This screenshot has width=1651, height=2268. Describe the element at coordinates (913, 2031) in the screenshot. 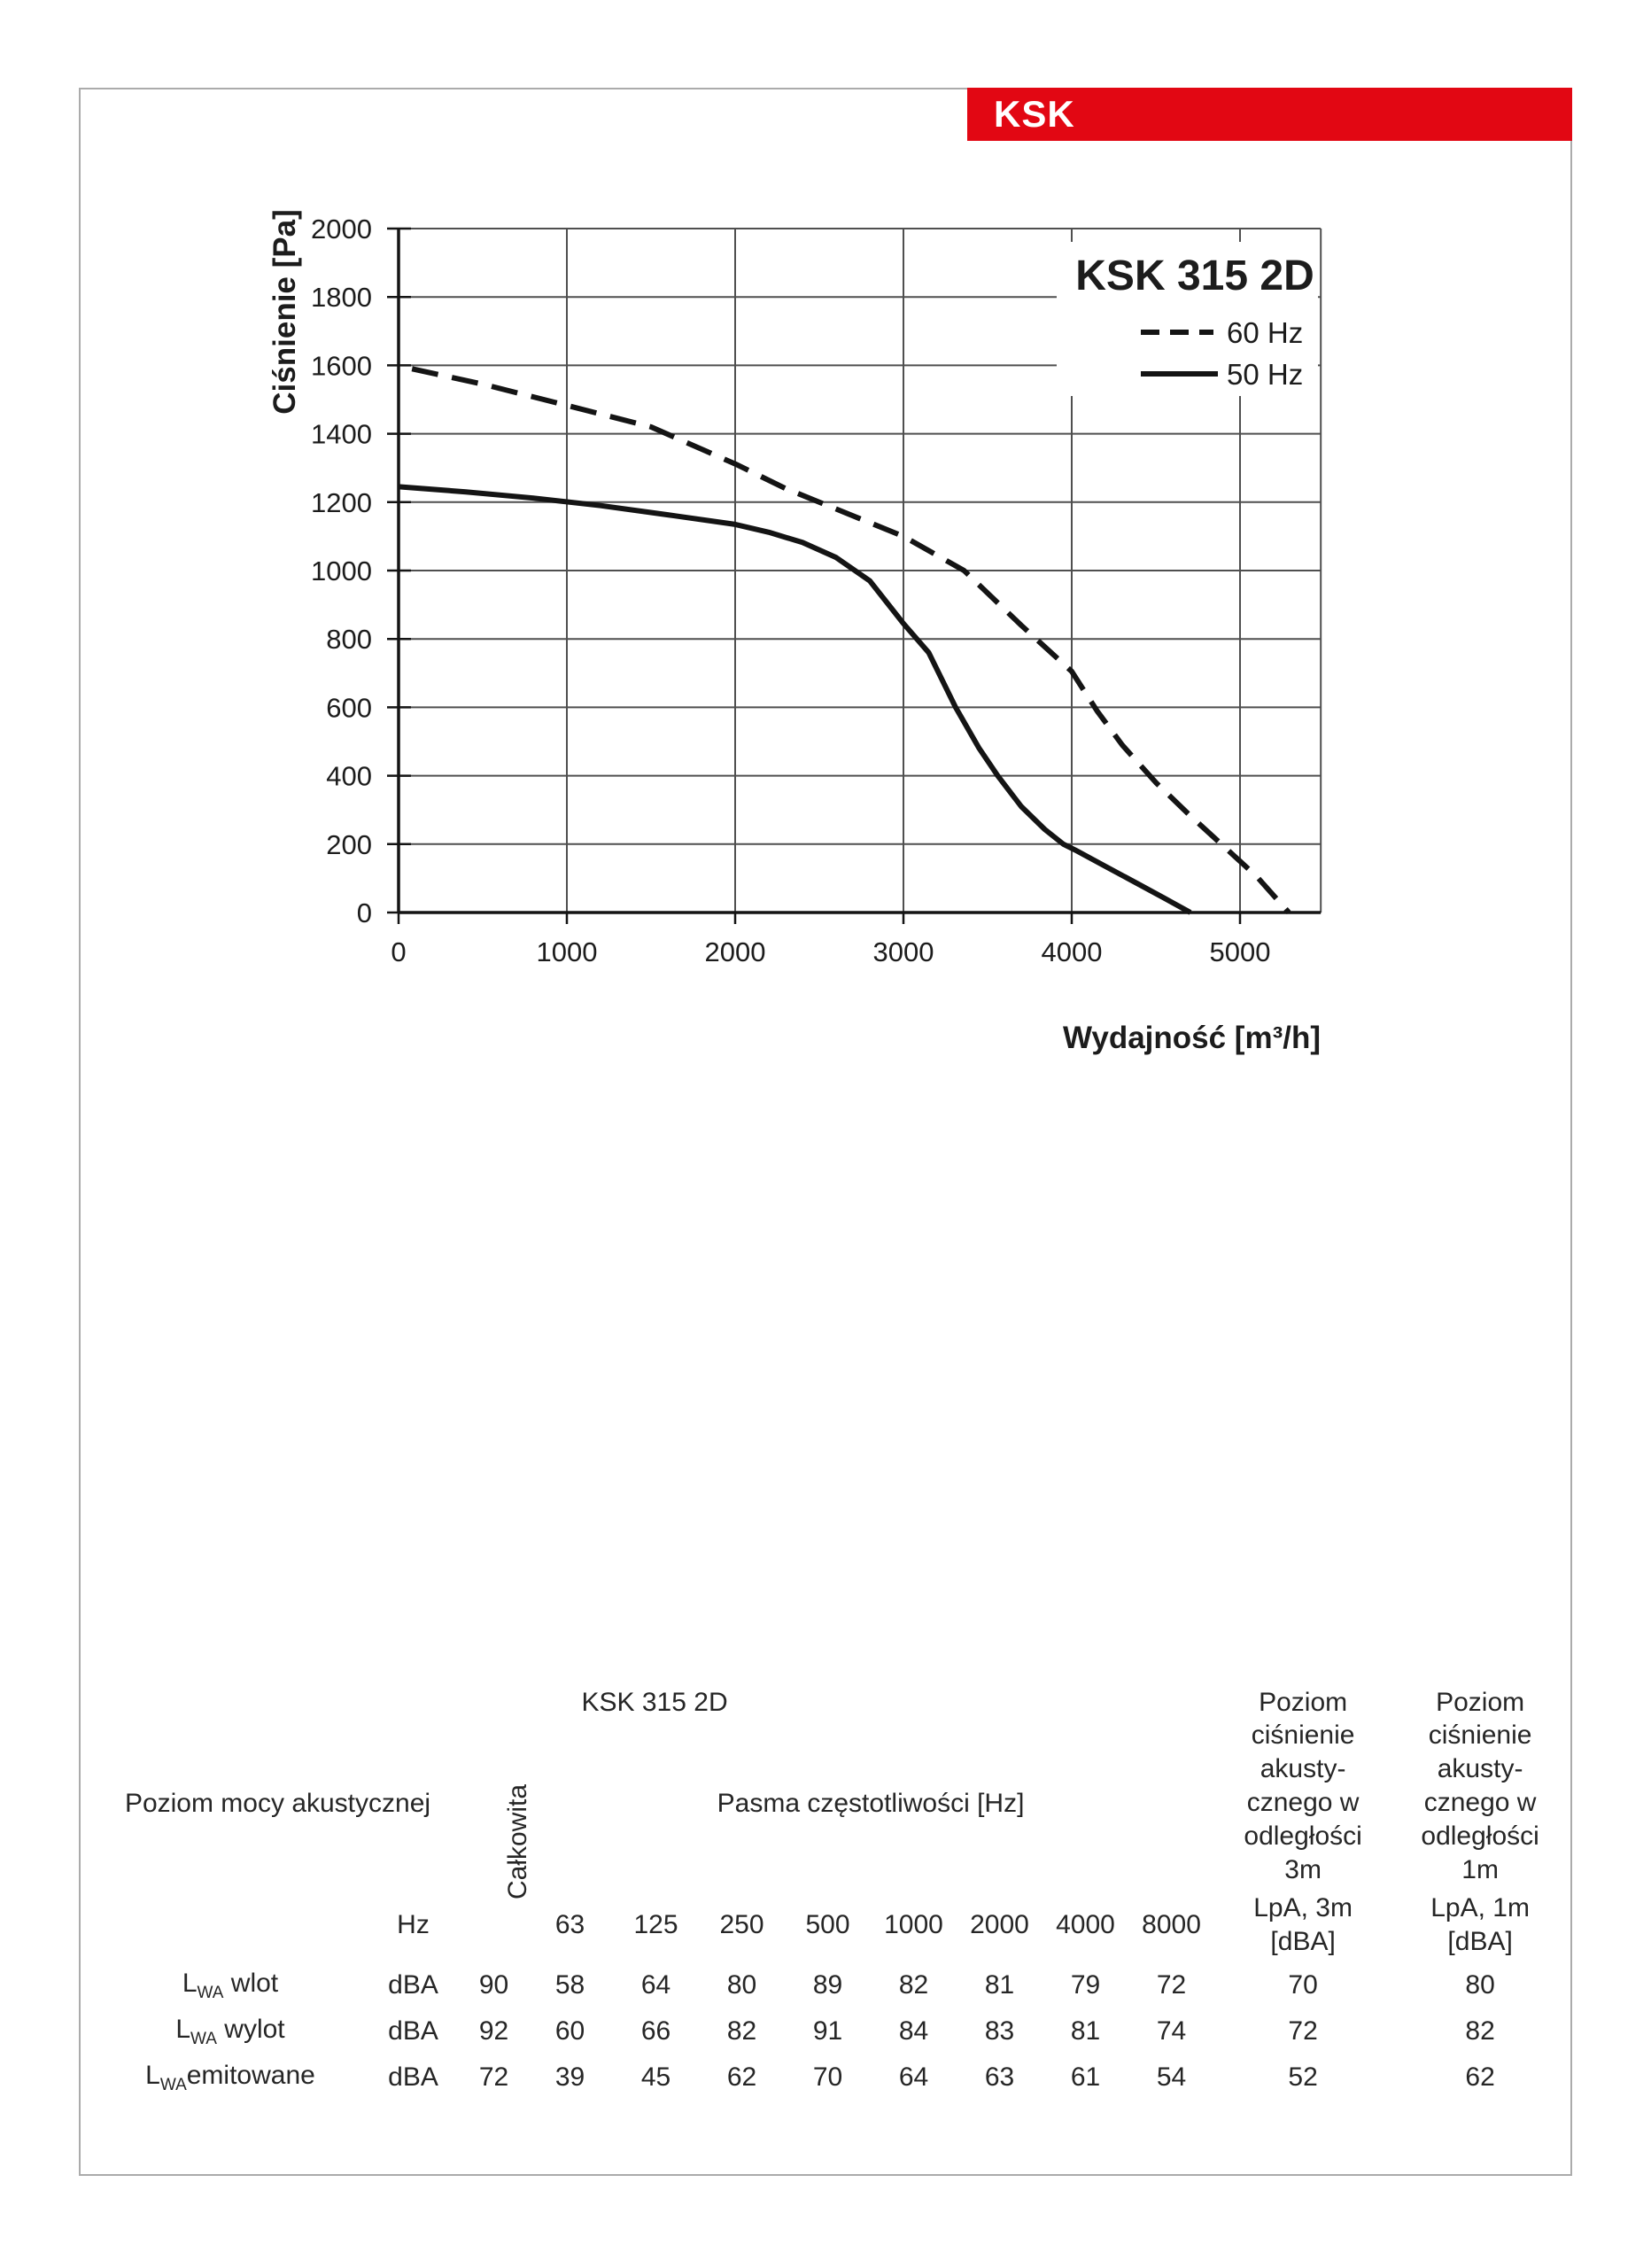

I see `band-value: 84` at that location.